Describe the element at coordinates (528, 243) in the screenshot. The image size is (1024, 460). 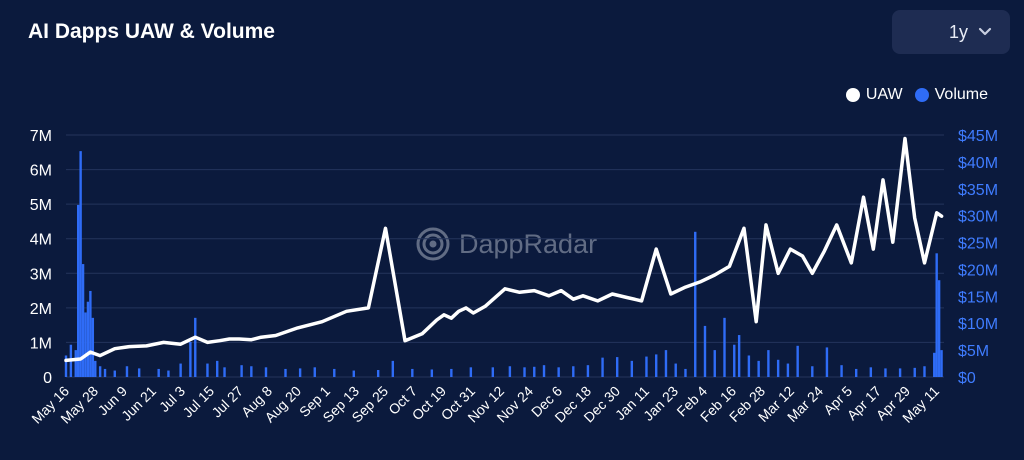
I see `watermark-text: DappRadar` at that location.